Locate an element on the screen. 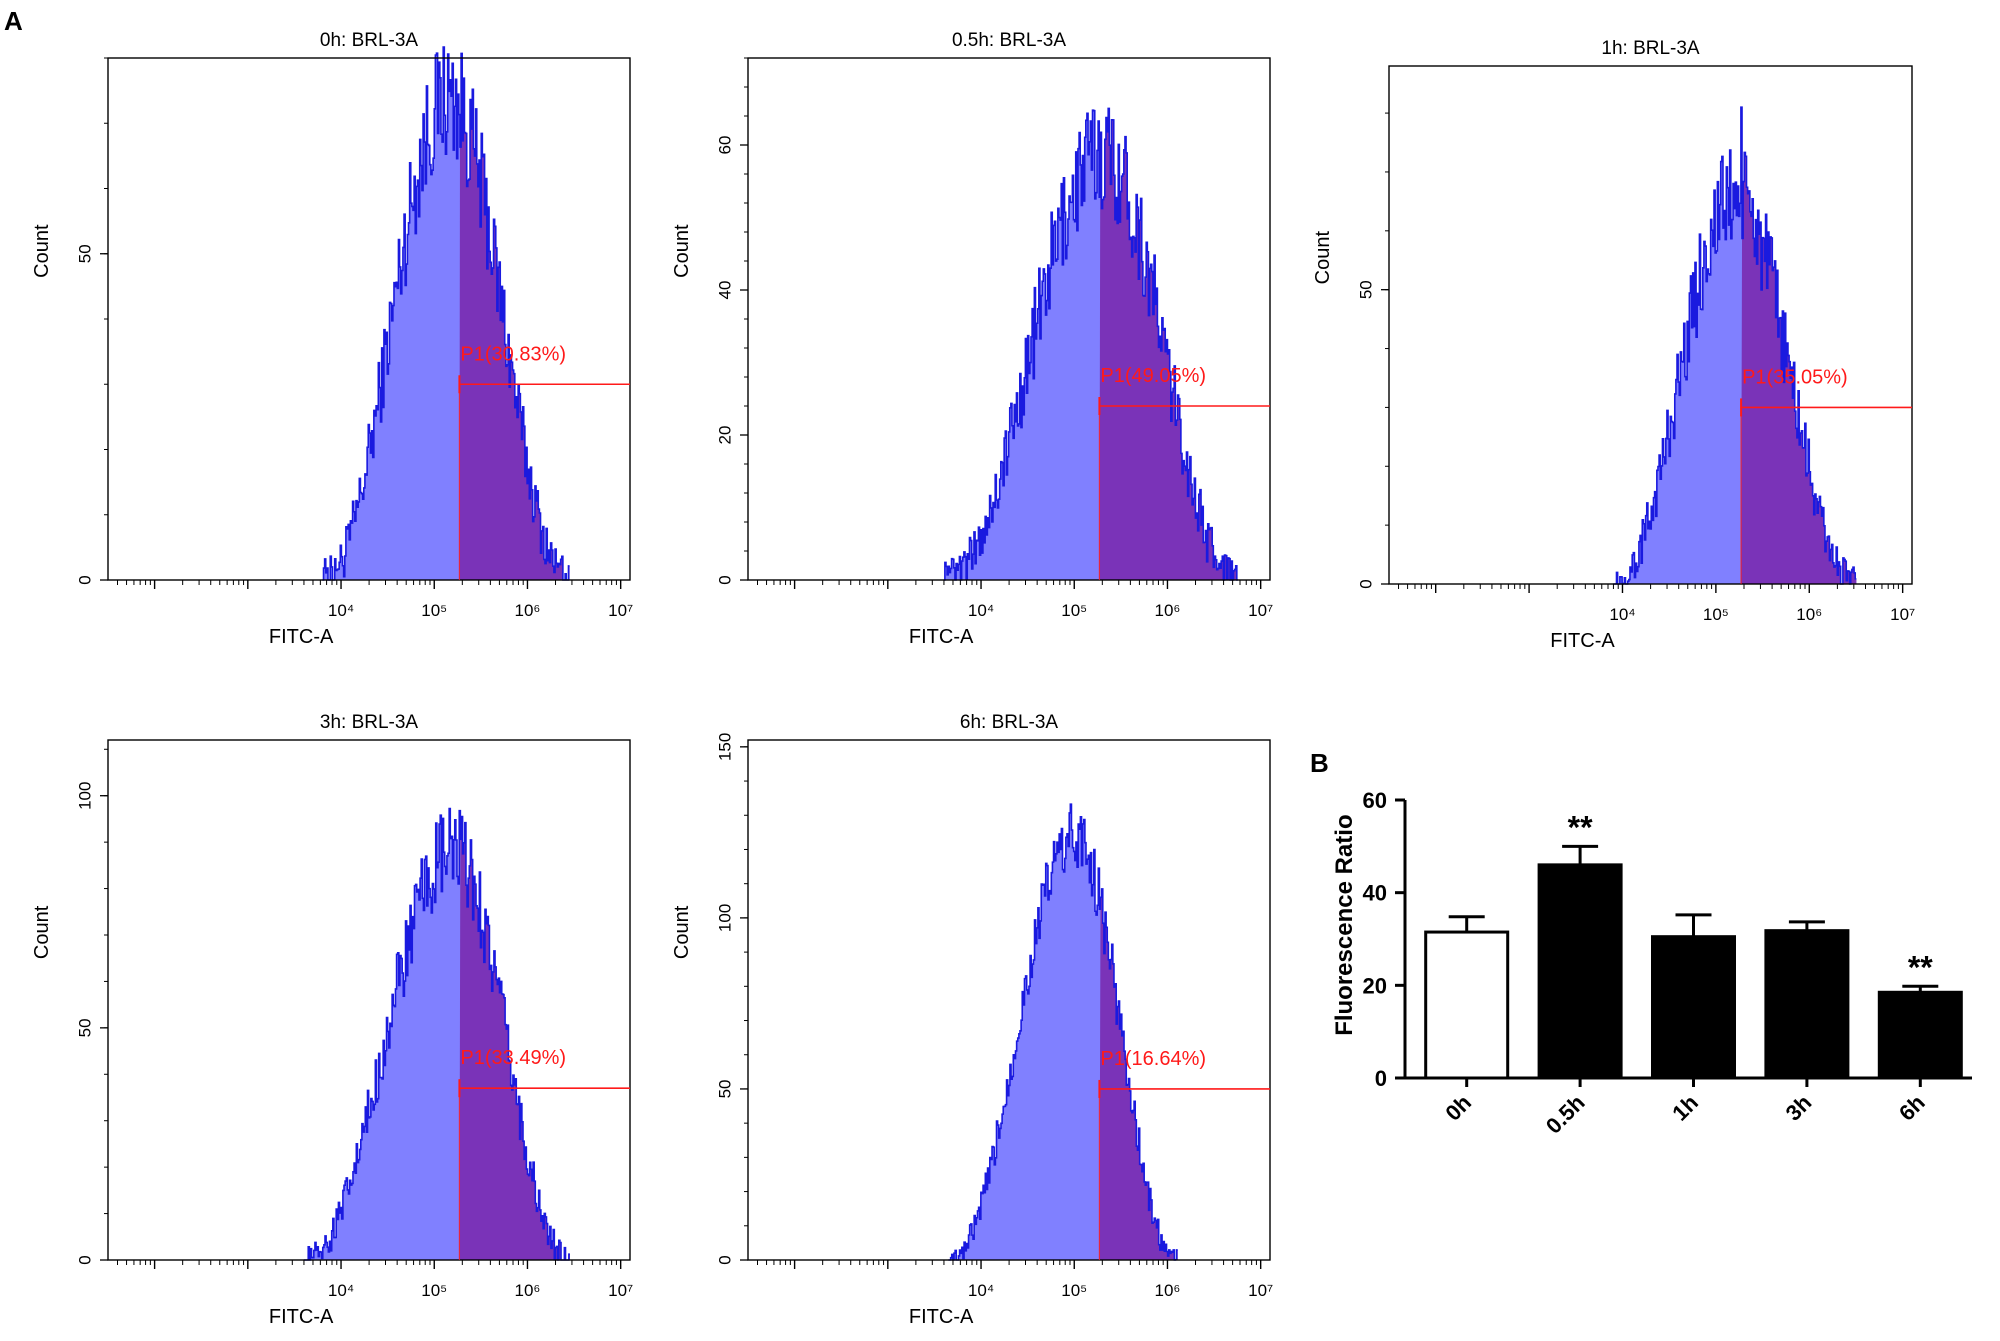 The image size is (2000, 1341). gate-label: P1(16.64%) is located at coordinates (1153, 1059).